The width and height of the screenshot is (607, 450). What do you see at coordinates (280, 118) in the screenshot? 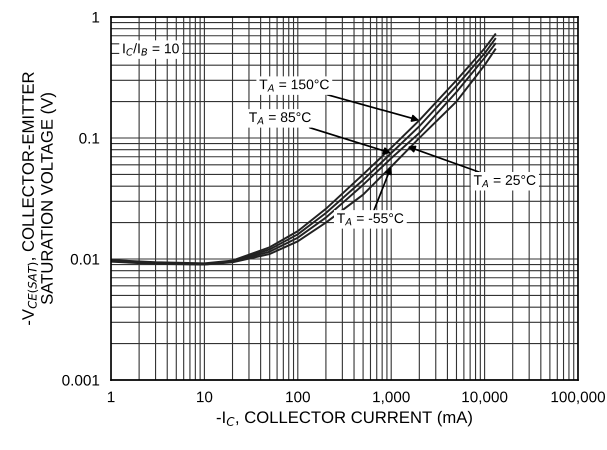
I see `annotation: T$_{A}$ = 85°C` at bounding box center [280, 118].